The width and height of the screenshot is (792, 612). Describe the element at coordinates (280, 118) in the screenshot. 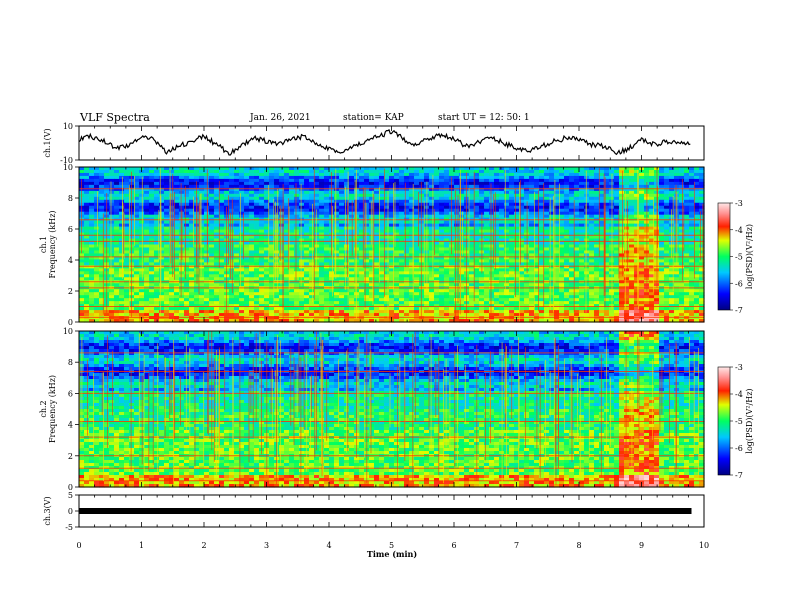

I see `date-label: Jan. 26, 2021` at that location.